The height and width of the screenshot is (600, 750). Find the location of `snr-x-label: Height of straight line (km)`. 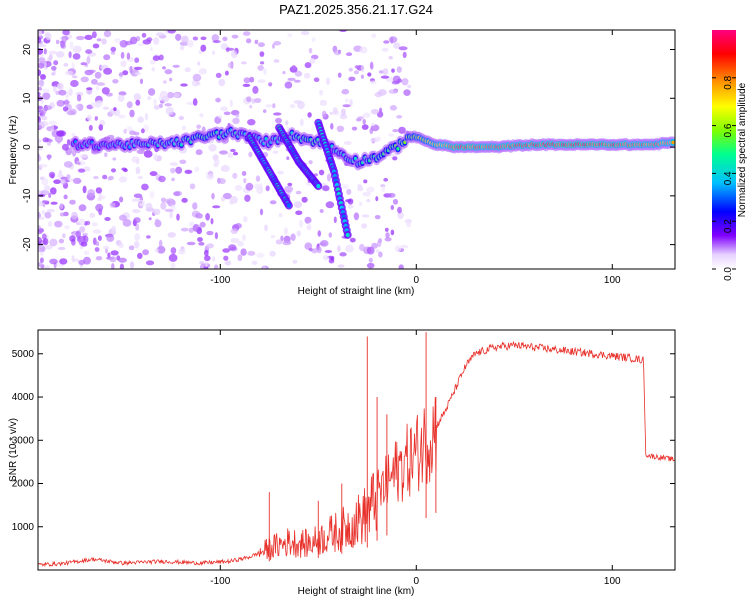

snr-x-label: Height of straight line (km) is located at coordinates (356, 591).